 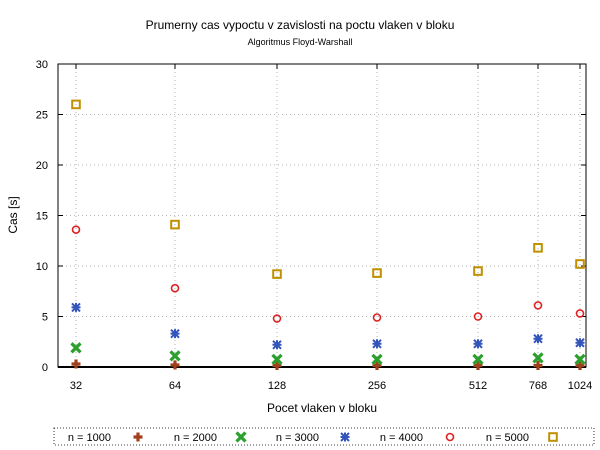 What do you see at coordinates (45, 368) in the screenshot?
I see `y-tick-label: 0` at bounding box center [45, 368].